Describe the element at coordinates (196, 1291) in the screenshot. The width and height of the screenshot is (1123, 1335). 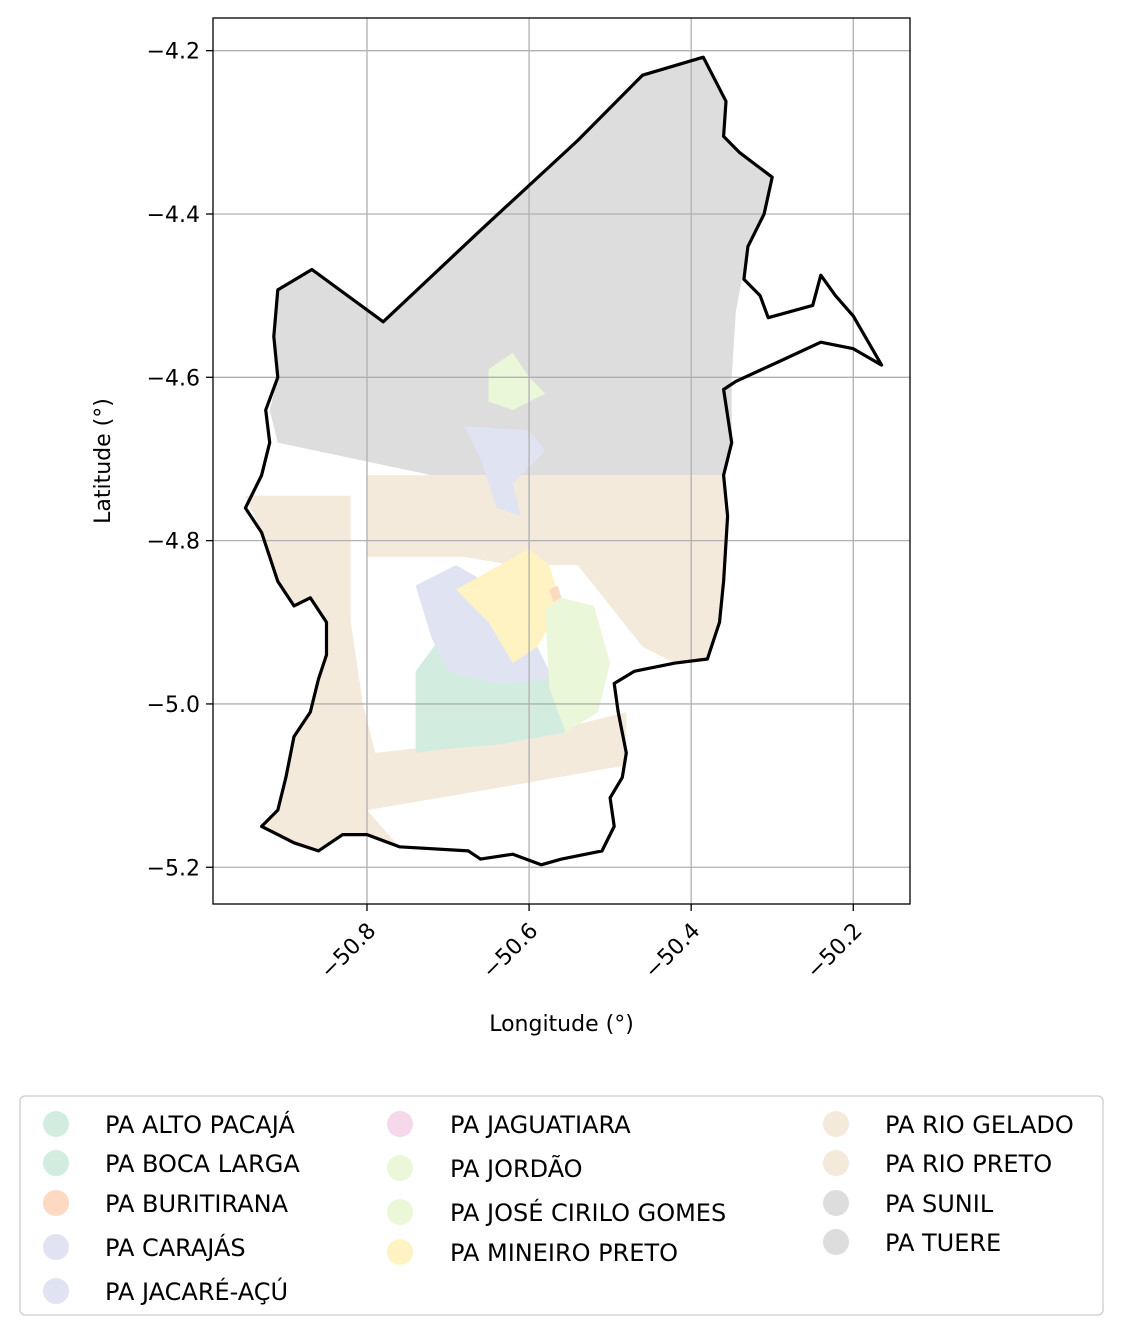
I see `legend-label: PA JACARÉ-AÇÚ` at that location.